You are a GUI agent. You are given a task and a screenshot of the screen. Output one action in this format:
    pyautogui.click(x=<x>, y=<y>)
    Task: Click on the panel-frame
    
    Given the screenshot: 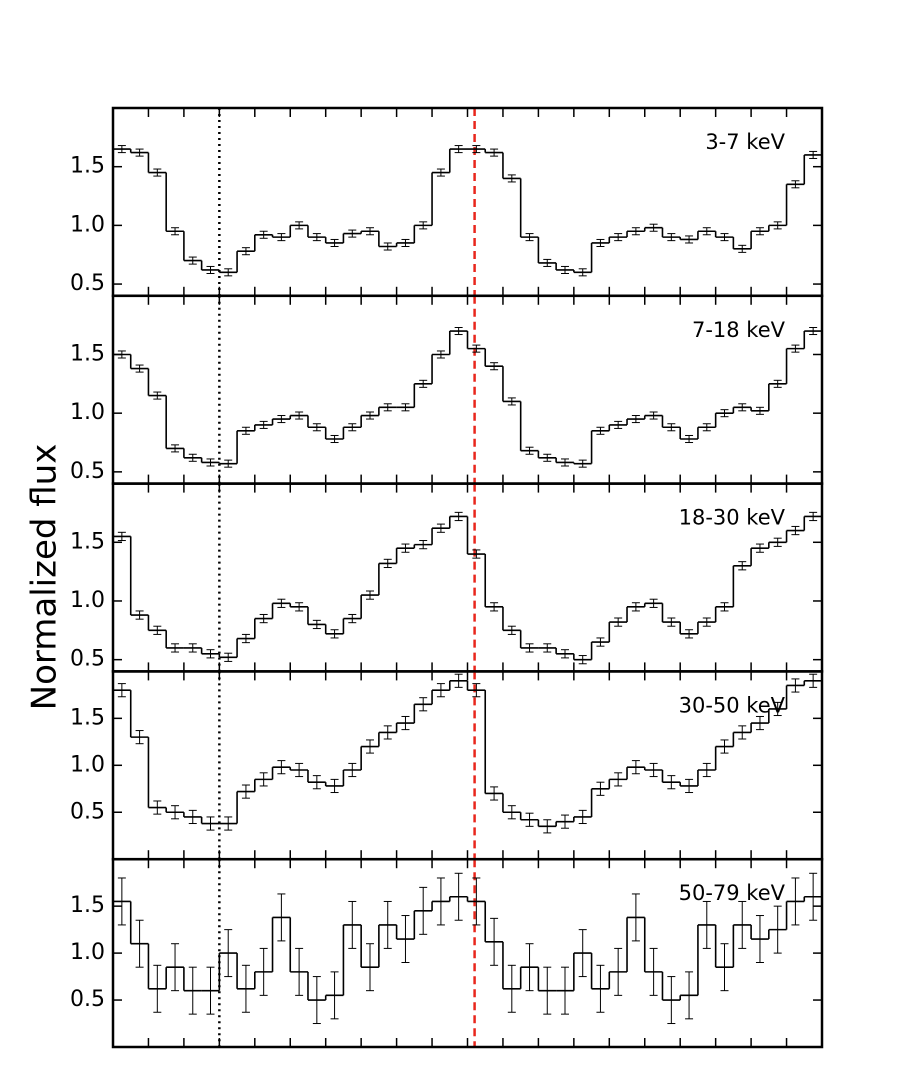 What is the action you would take?
    pyautogui.click(x=467, y=953)
    